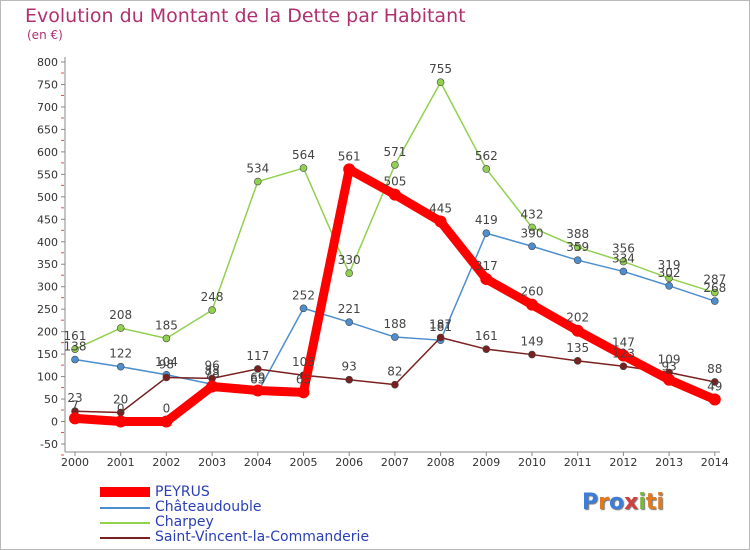  I want to click on x-tick-label: 2003, so click(212, 462).